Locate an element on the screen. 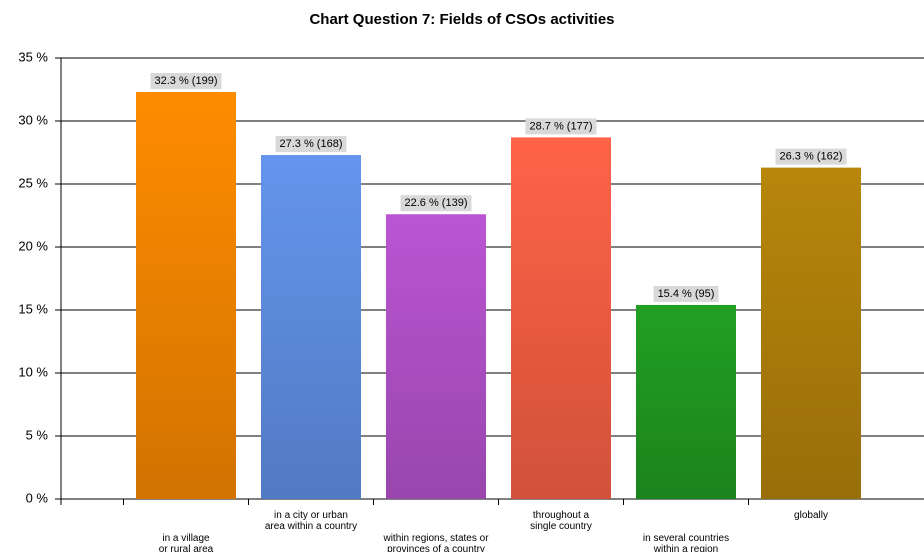 The width and height of the screenshot is (924, 552). data-label: 28.7 % (177) is located at coordinates (561, 126).